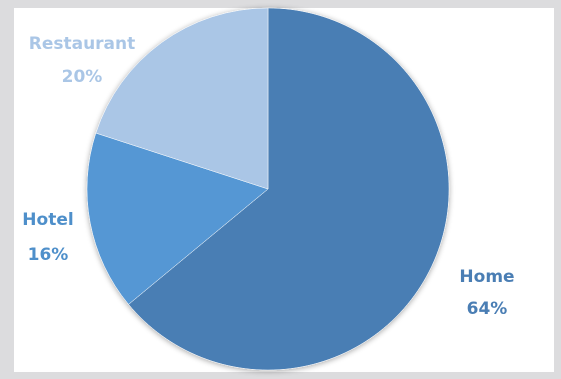 This screenshot has height=379, width=561. What do you see at coordinates (182, 98) in the screenshot?
I see `pie-slice-restaurant` at bounding box center [182, 98].